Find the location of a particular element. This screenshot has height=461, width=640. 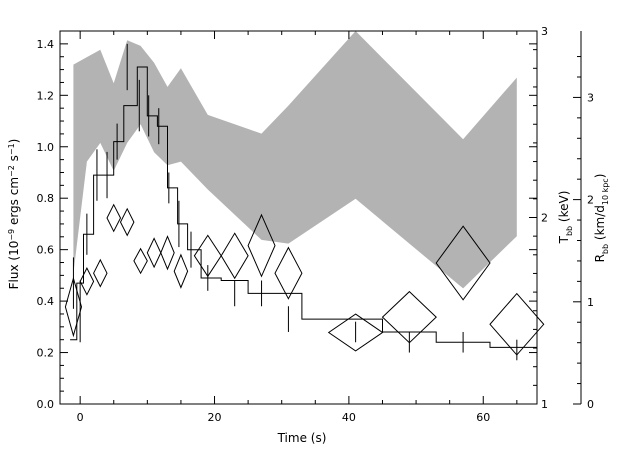

R-axis-tick-label: 3 is located at coordinates (590, 97).